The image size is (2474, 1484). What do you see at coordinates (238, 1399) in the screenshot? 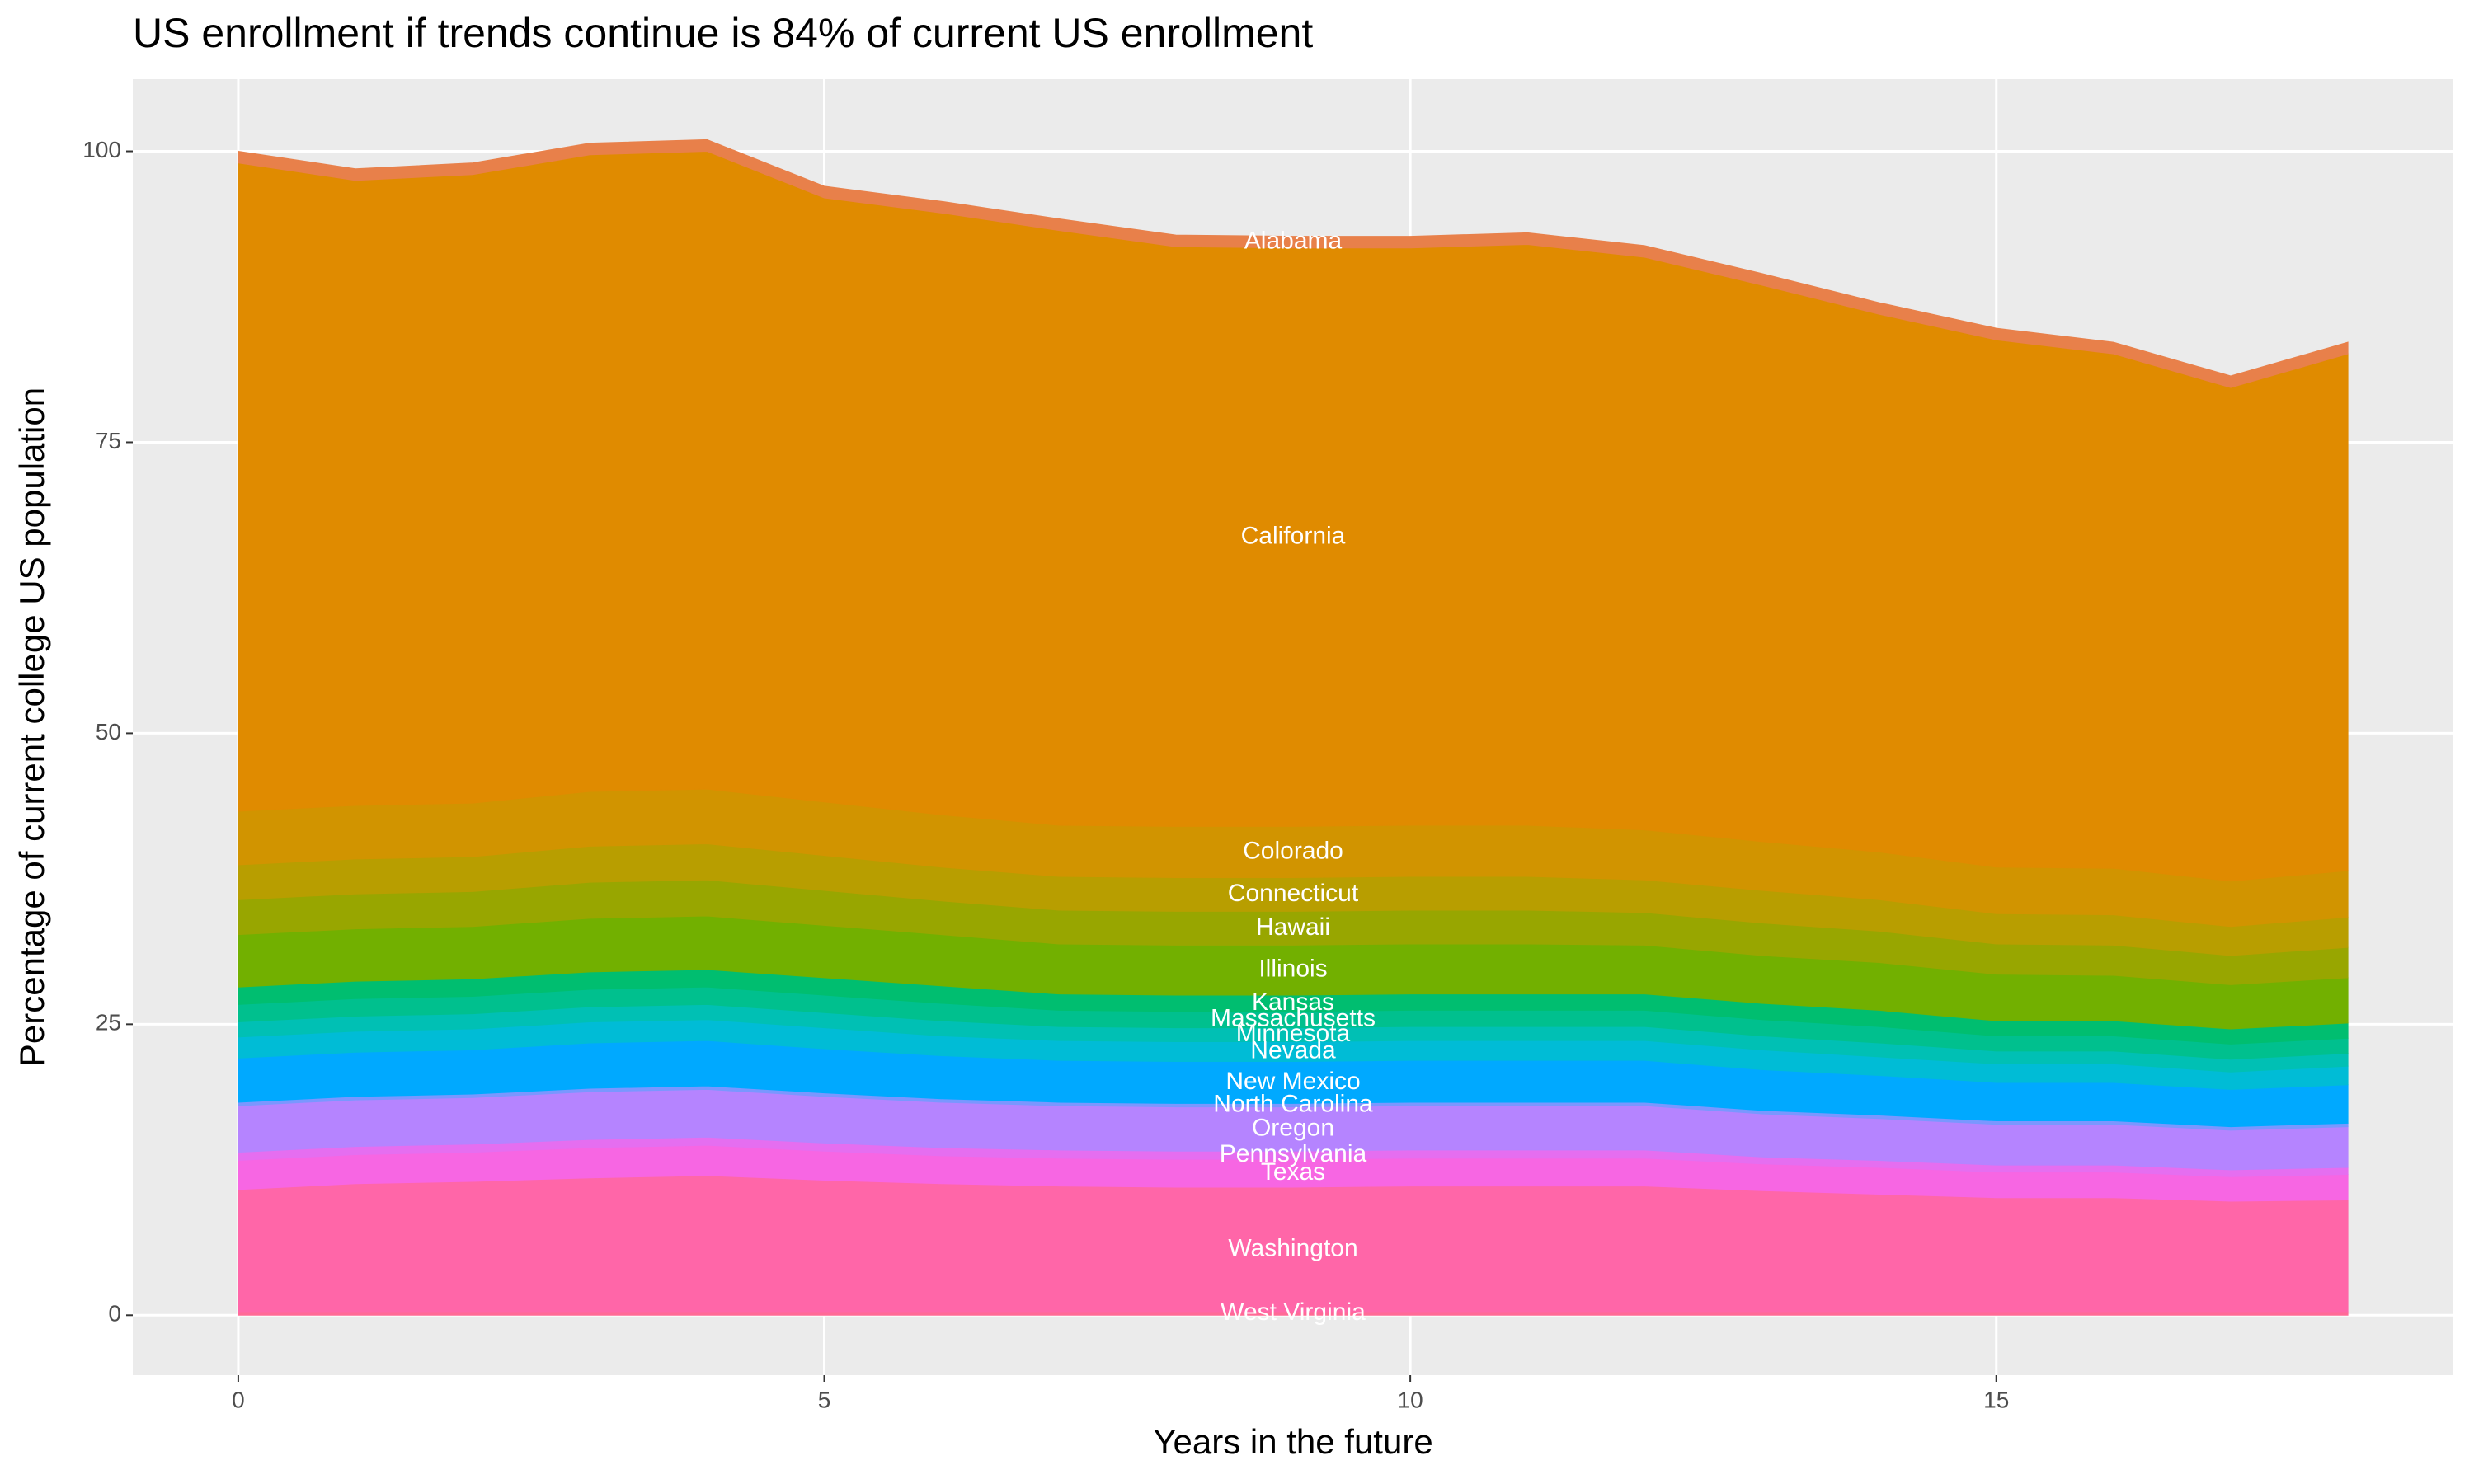
I see `x-tick-label: 0` at bounding box center [238, 1399].